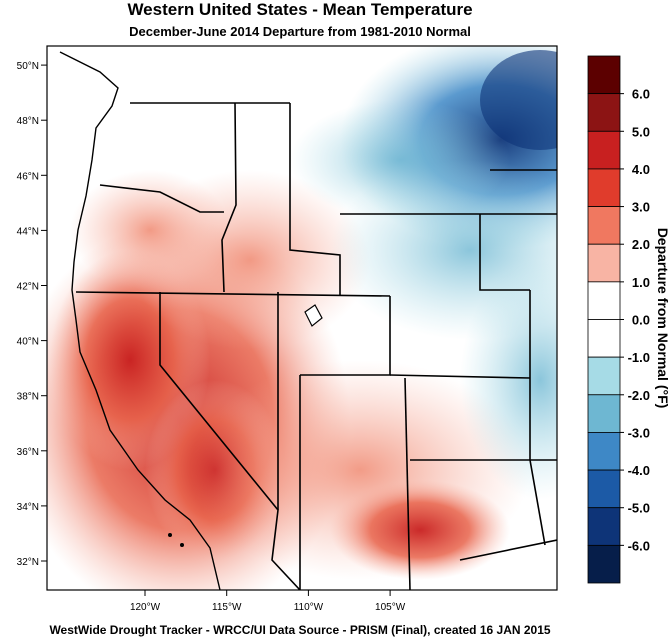 This screenshot has width=672, height=639. Describe the element at coordinates (641, 207) in the screenshot. I see `colorbar-label: 3.0` at that location.